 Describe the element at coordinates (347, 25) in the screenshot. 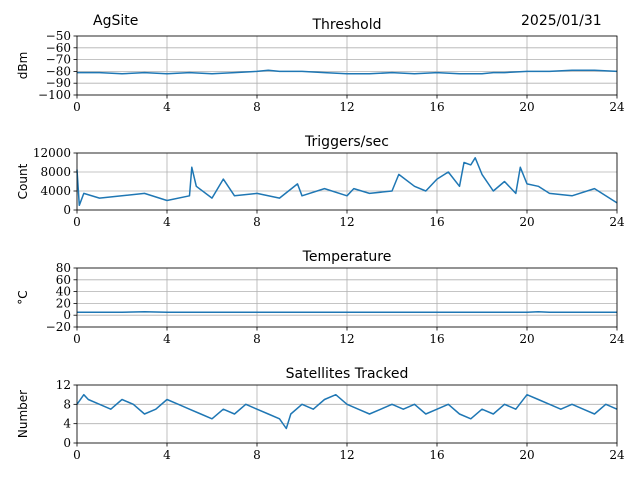

I see `chart-title: Threshold` at that location.